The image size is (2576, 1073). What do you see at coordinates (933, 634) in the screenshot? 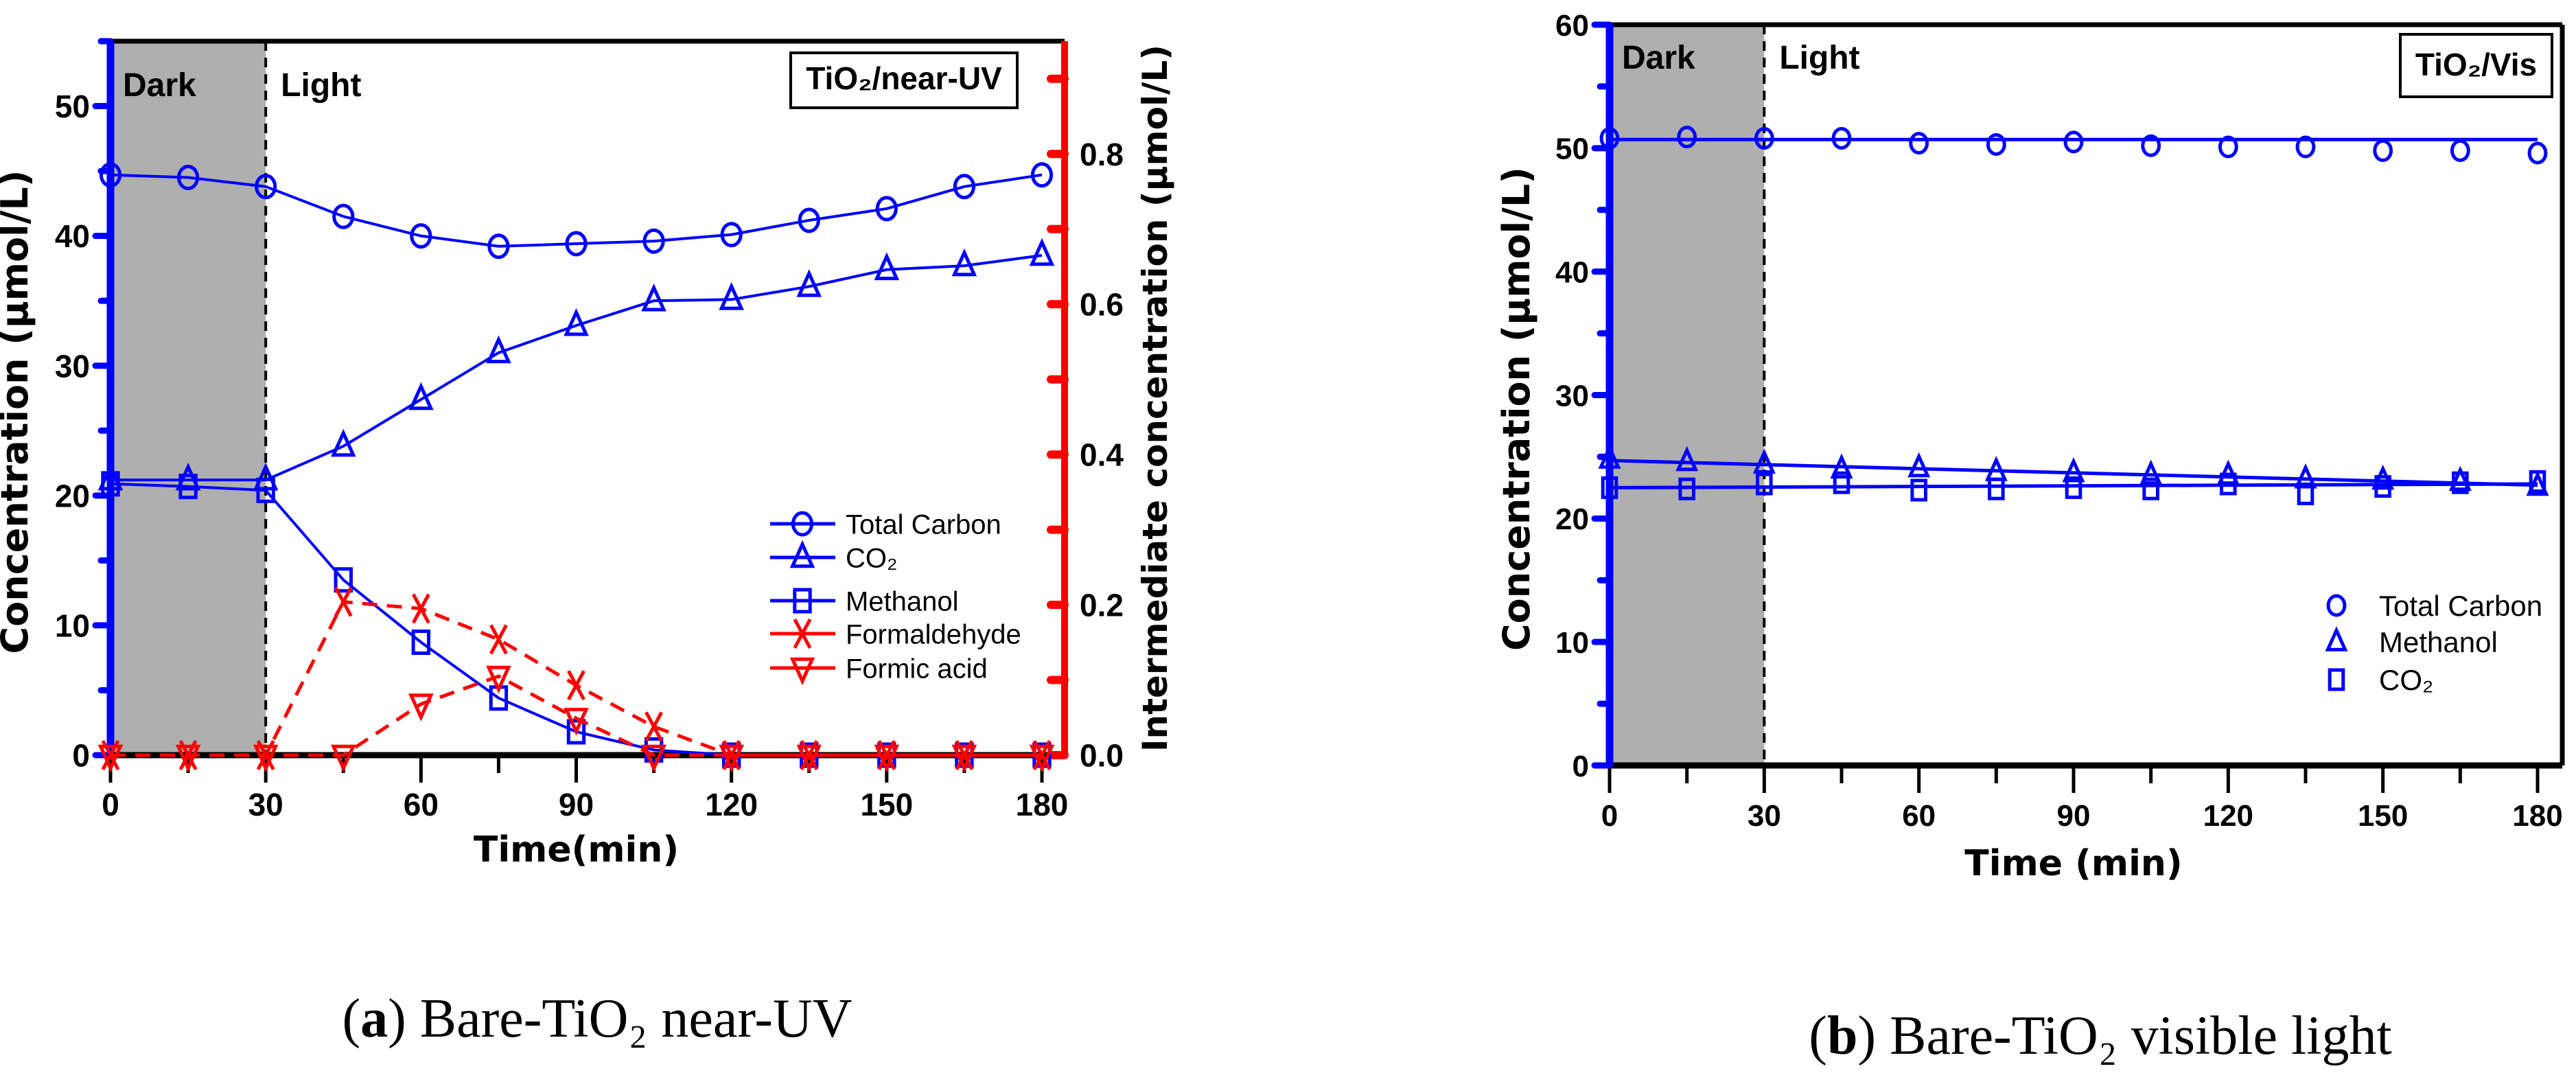
I see `legend-label: Formaldehyde` at bounding box center [933, 634].